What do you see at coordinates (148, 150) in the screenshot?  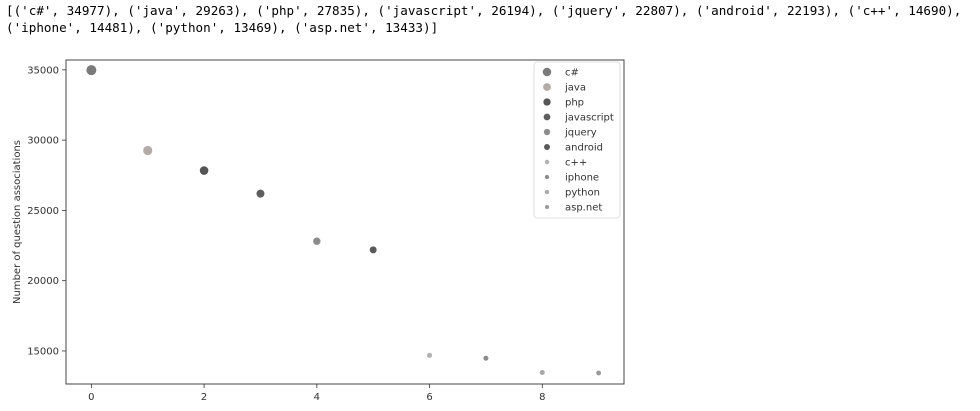 I see `data-point-java` at bounding box center [148, 150].